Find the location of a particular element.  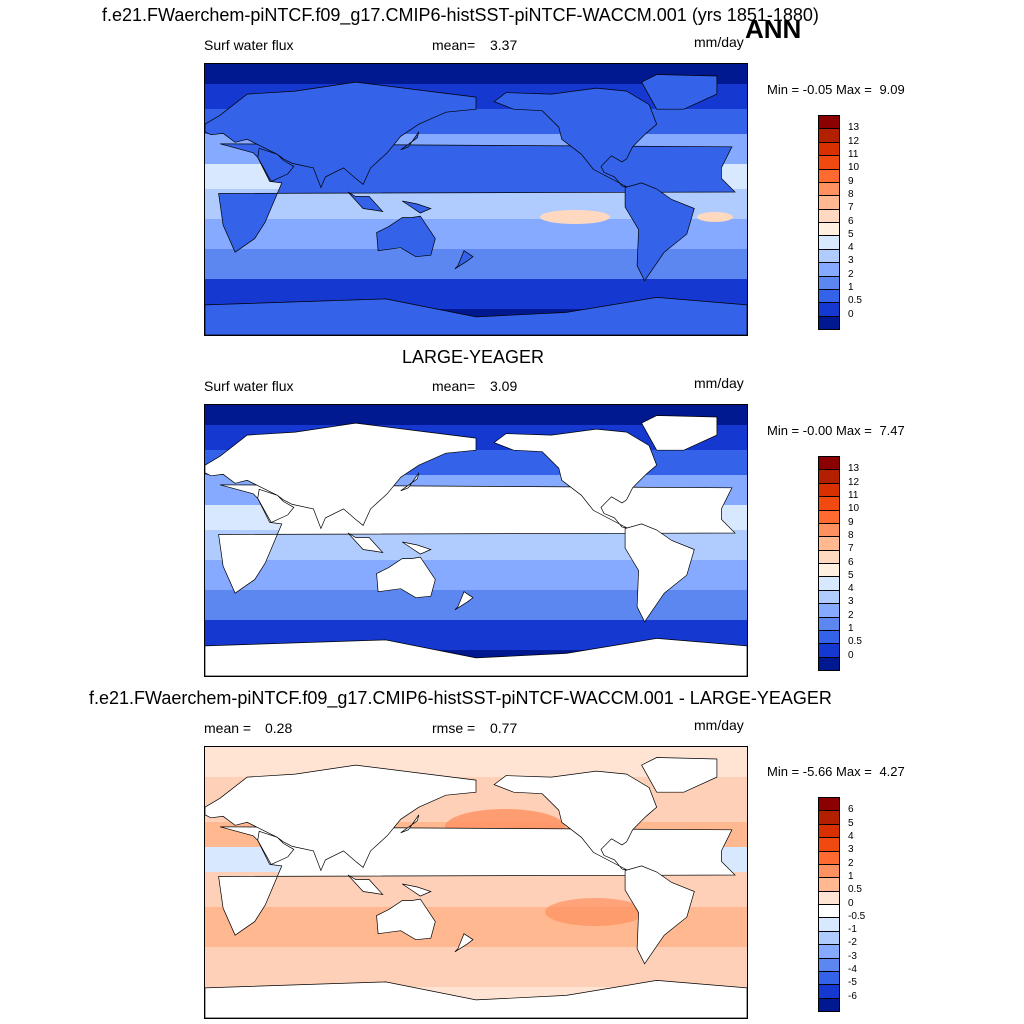

panel3-colorbar is located at coordinates (829, 904).